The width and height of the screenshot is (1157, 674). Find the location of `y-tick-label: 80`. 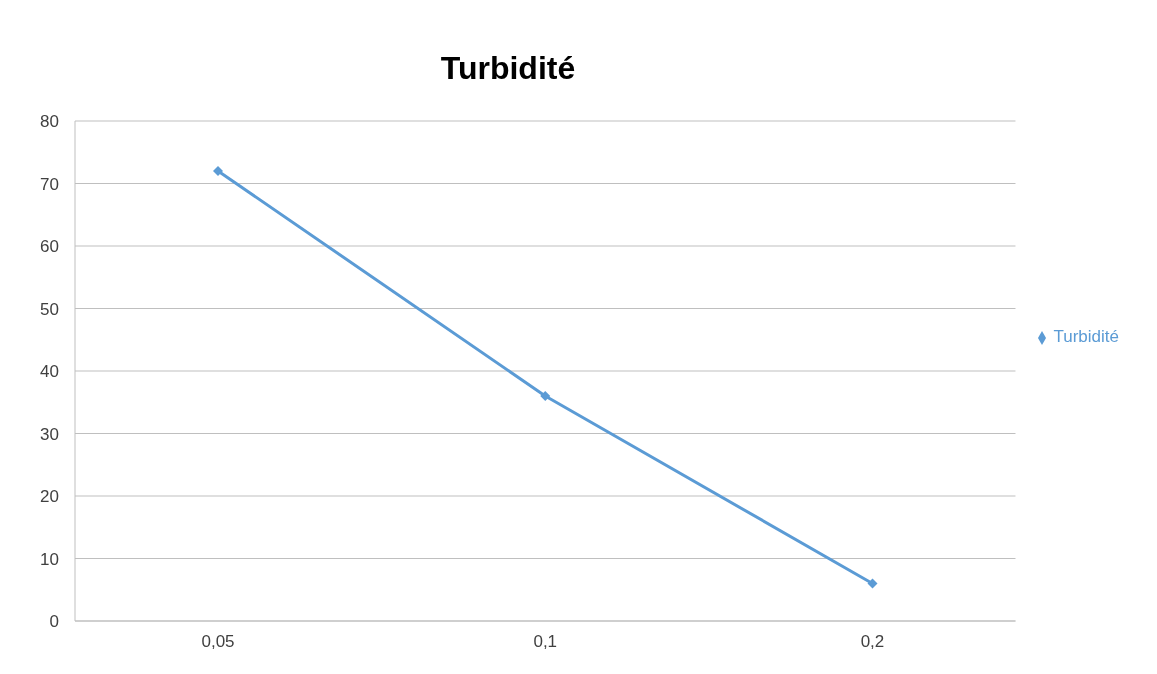

y-tick-label: 80 is located at coordinates (49, 122).